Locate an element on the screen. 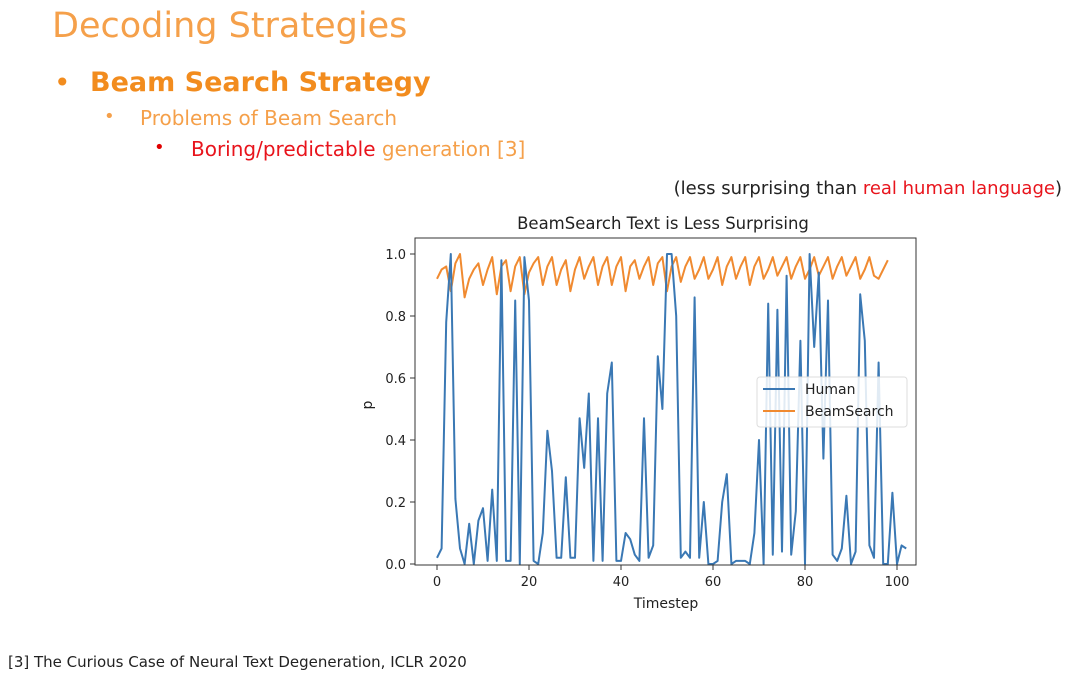 The height and width of the screenshot is (681, 1080). note-red: real human language is located at coordinates (958, 188).